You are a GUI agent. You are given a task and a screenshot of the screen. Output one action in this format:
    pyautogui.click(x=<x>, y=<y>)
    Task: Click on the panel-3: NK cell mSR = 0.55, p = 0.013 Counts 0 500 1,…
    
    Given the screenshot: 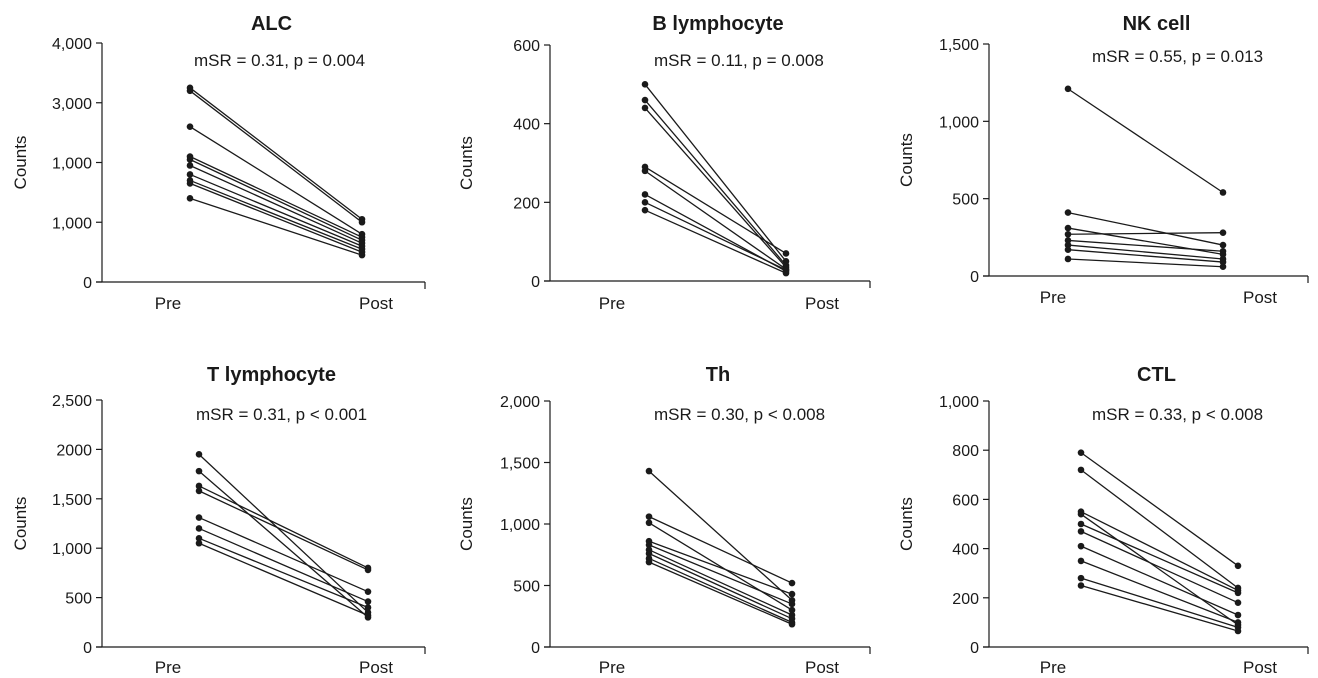 What is the action you would take?
    pyautogui.click(x=1103, y=160)
    